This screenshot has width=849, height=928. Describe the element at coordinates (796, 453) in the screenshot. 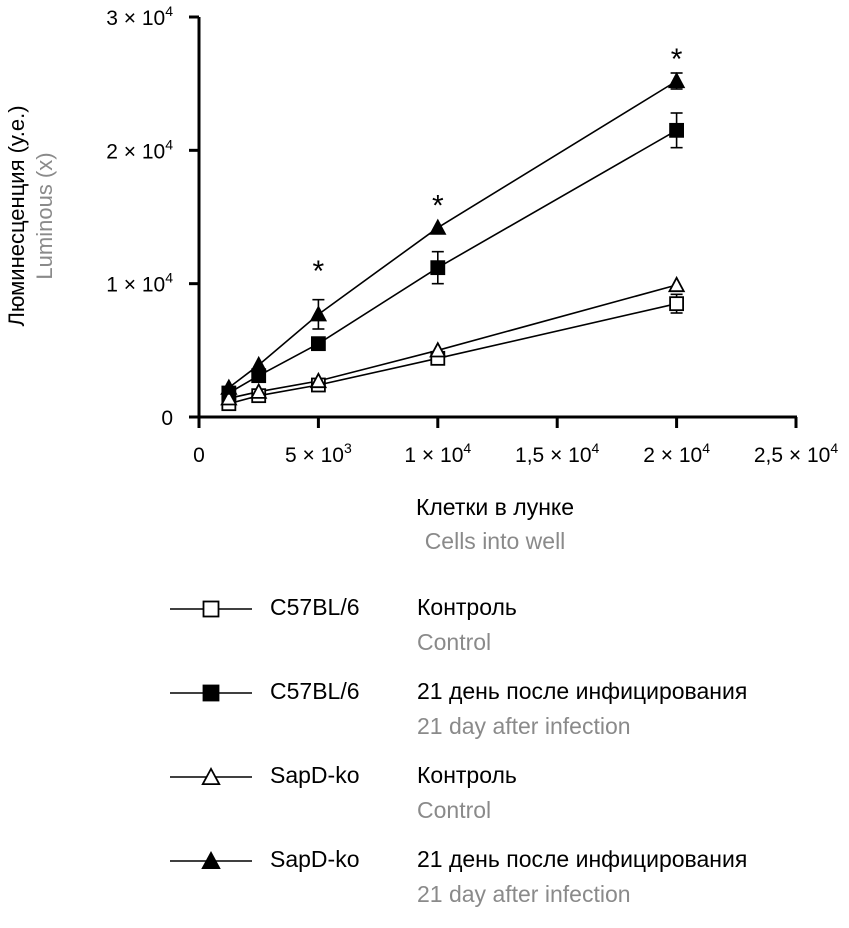

I see `x-tick-label: 2,5 × 10⁴` at that location.